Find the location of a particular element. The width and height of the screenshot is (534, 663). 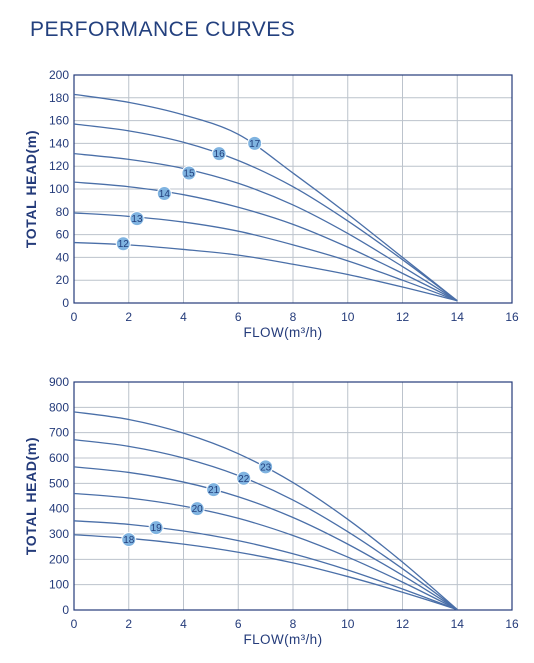

lower-chart-badge-label-19: 19 is located at coordinates (157, 528).